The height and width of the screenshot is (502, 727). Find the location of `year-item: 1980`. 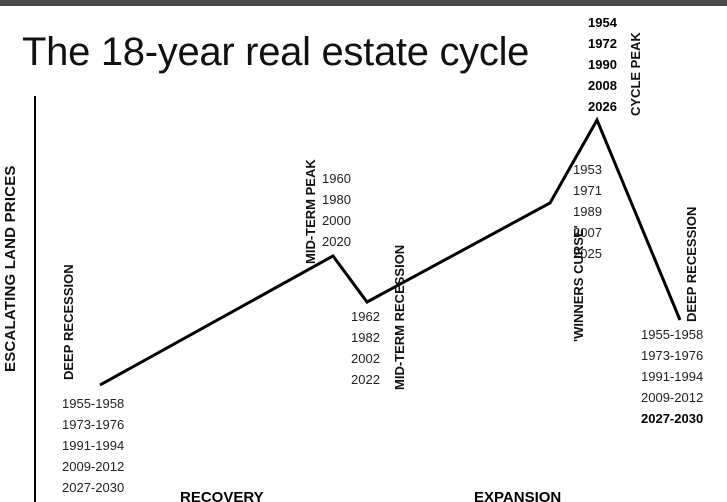

year-item: 1980 is located at coordinates (336, 199).